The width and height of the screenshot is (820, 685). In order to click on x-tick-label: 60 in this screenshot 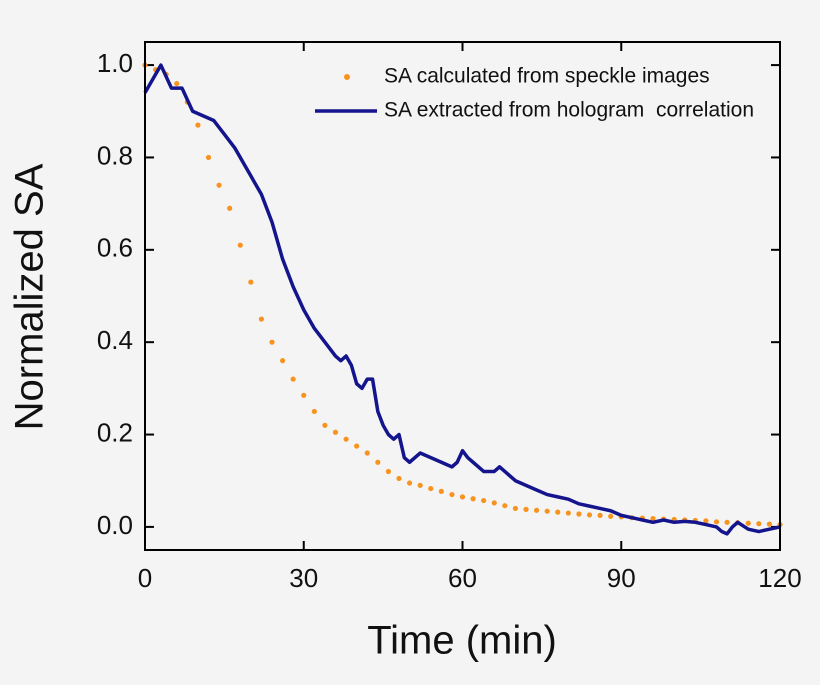, I will do `click(462, 578)`.